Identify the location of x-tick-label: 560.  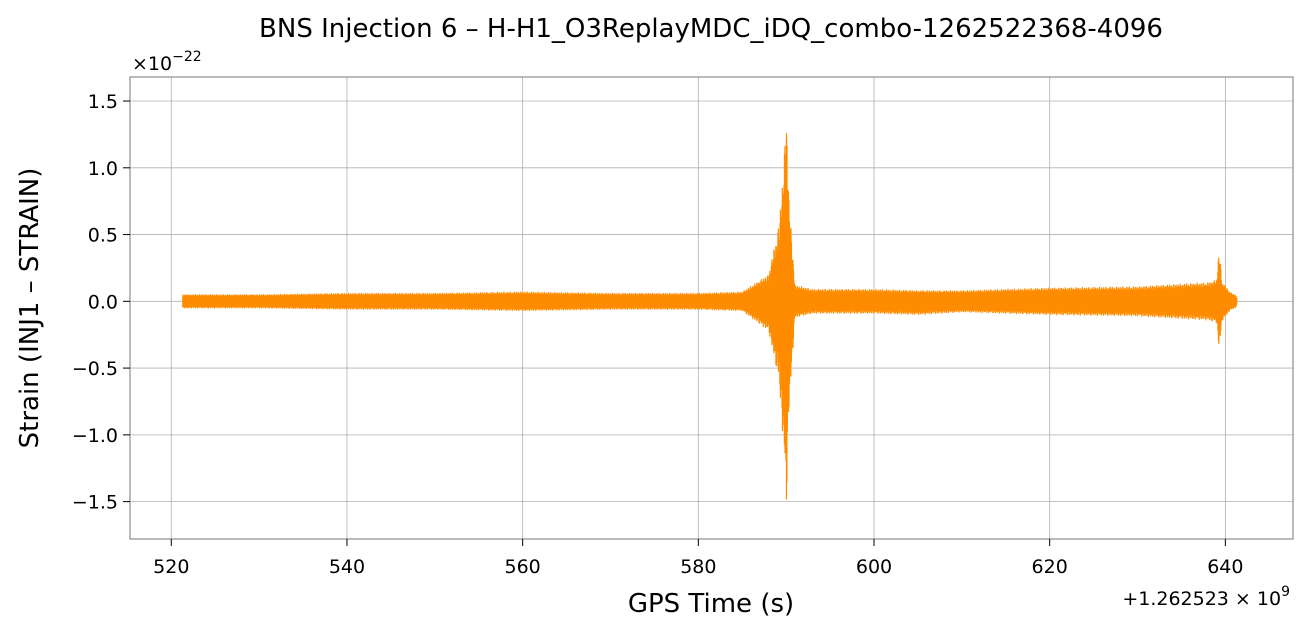
(523, 567).